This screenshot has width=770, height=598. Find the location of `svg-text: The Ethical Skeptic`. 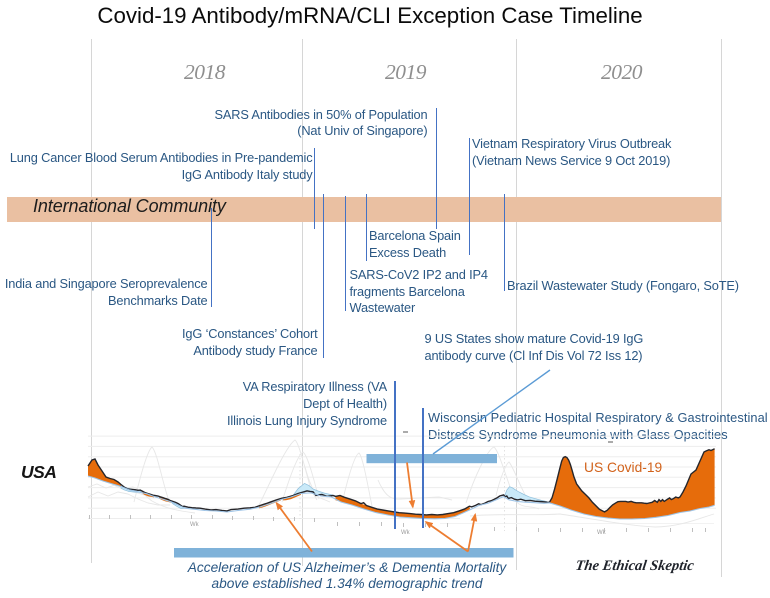

svg-text: The Ethical Skeptic is located at coordinates (634, 566).